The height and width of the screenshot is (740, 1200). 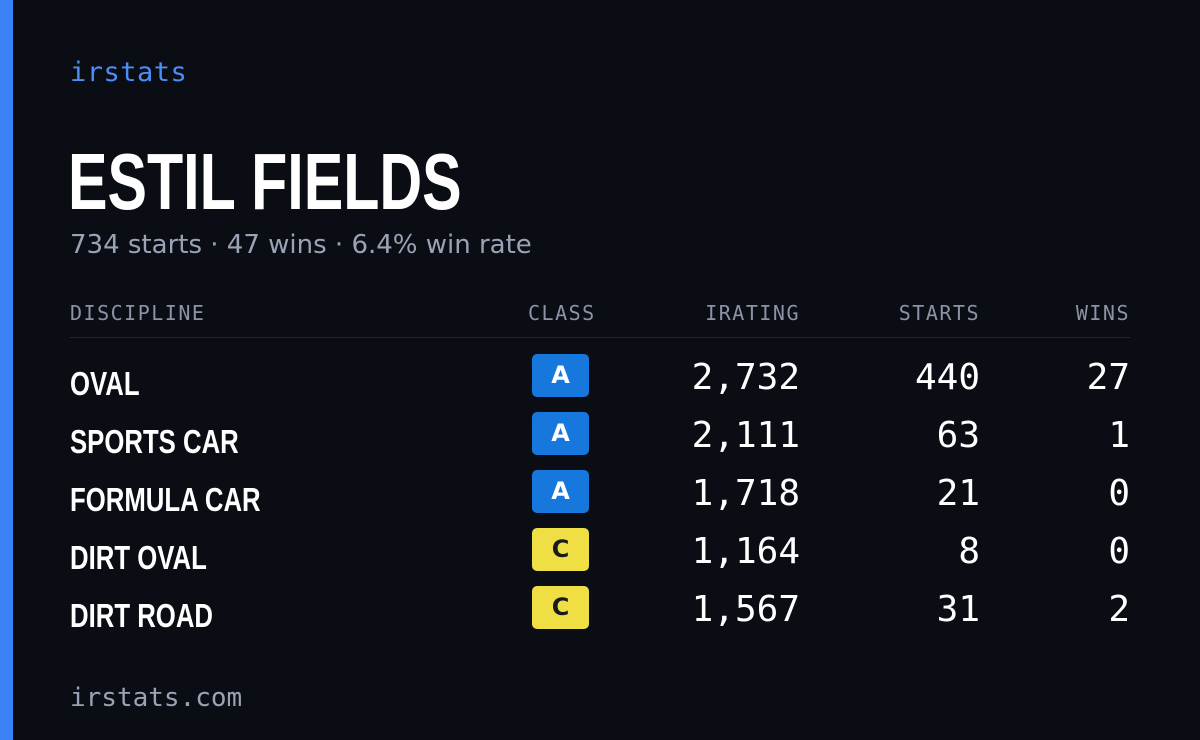 What do you see at coordinates (745, 609) in the screenshot?
I see `irating-value: 1,567` at bounding box center [745, 609].